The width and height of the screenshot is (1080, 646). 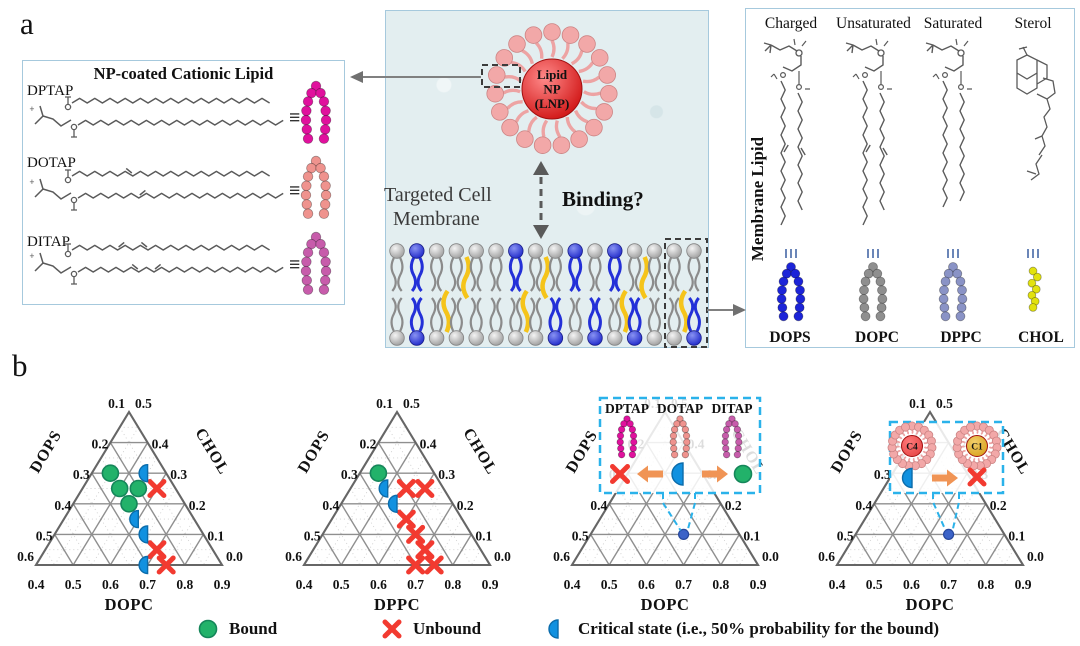 I want to click on nanoparticle-icon: C1, so click(x=977, y=446).